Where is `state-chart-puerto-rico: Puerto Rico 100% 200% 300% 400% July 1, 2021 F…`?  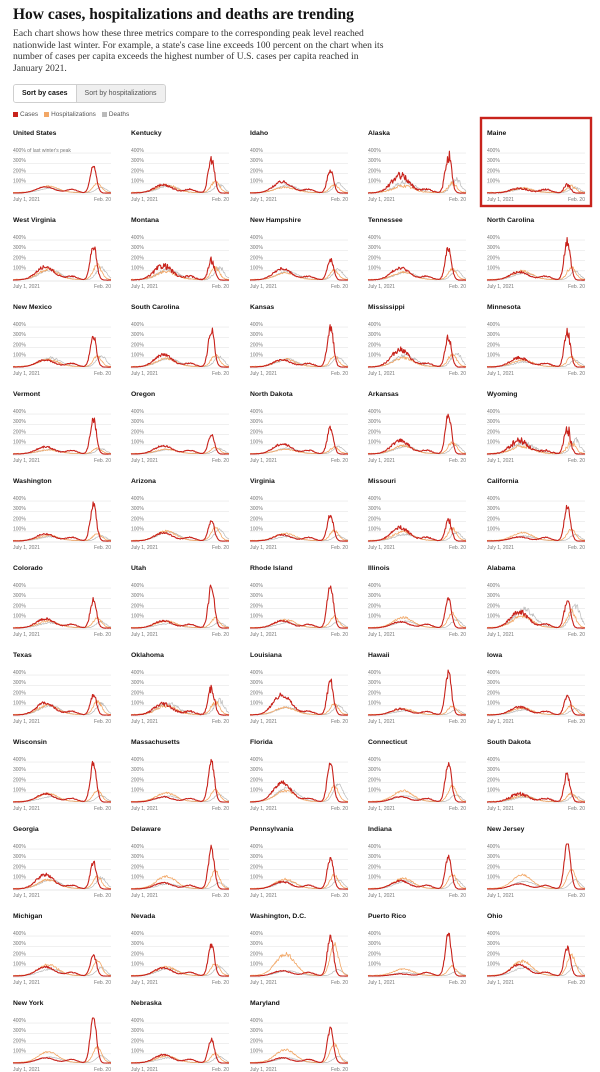
state-chart-puerto-rico: Puerto Rico 100% 200% 300% 400% July 1, 2021 F… is located at coordinates (416, 949).